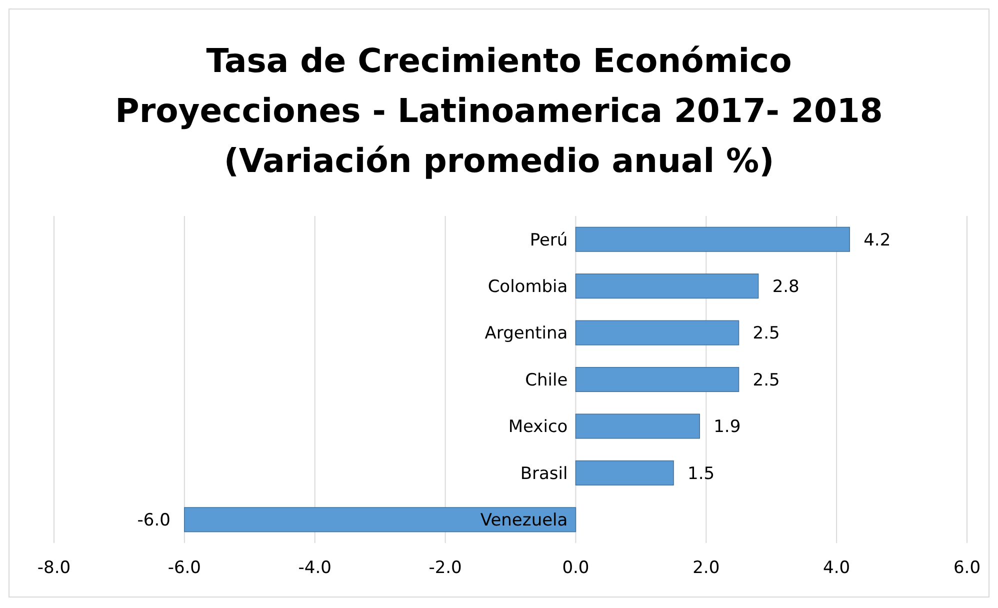 The height and width of the screenshot is (608, 998). Describe the element at coordinates (701, 474) in the screenshot. I see `data-label: 1.5` at that location.